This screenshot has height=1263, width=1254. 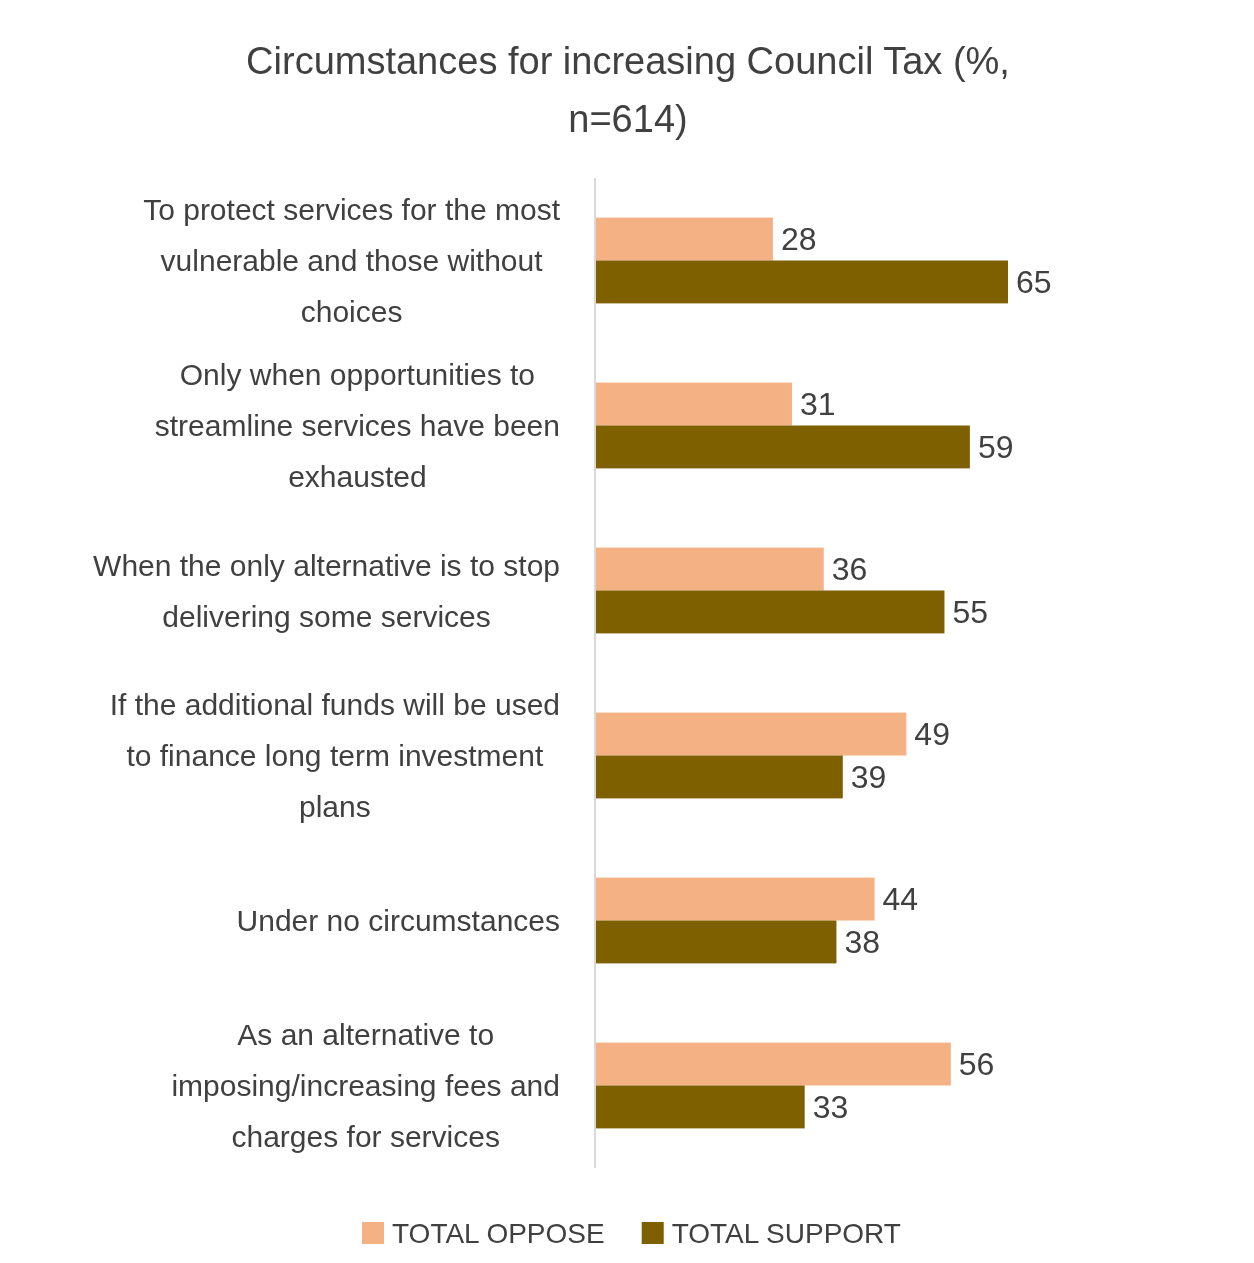 What do you see at coordinates (798, 239) in the screenshot?
I see `data-label: 28` at bounding box center [798, 239].